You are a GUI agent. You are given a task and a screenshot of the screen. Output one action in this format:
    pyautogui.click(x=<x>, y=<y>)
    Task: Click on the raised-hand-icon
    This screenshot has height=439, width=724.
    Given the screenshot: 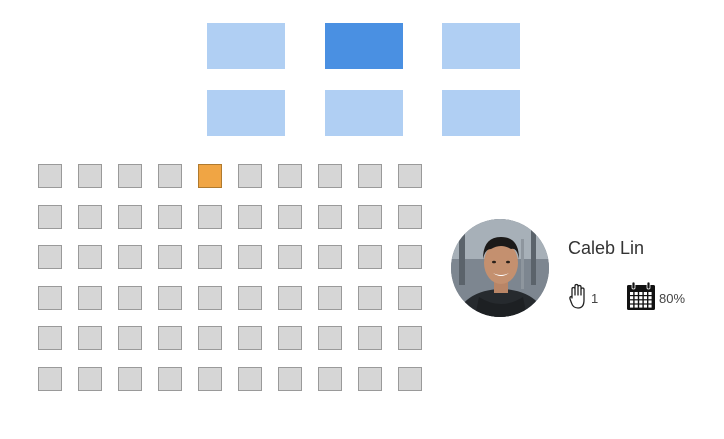 What is the action you would take?
    pyautogui.click(x=577, y=296)
    